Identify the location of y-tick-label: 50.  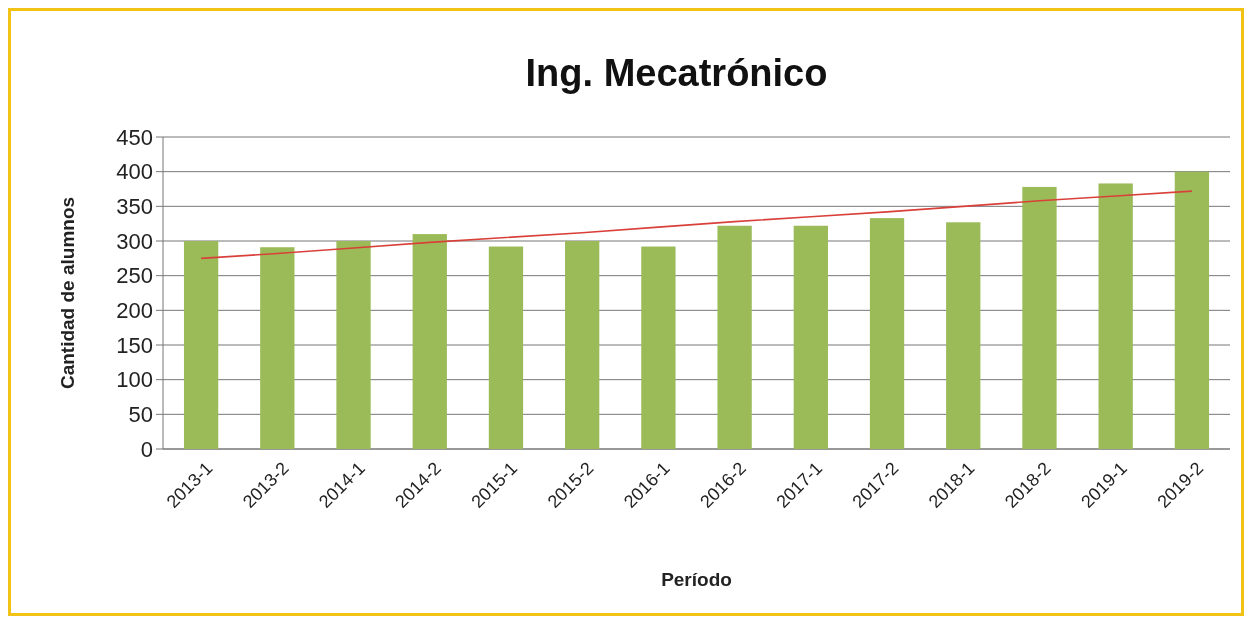
(140, 415).